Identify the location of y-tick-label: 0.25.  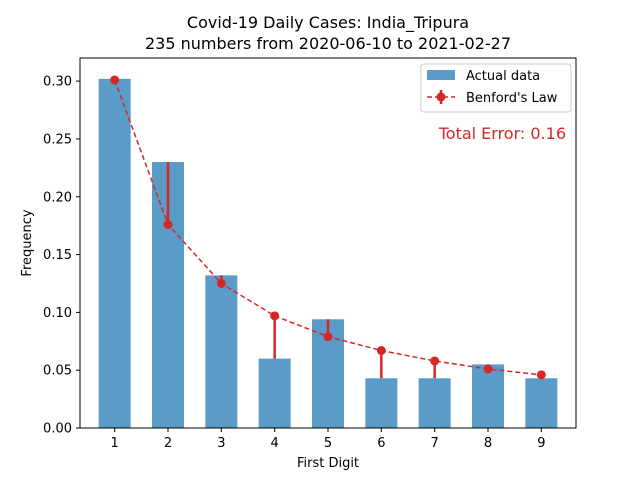
(57, 139).